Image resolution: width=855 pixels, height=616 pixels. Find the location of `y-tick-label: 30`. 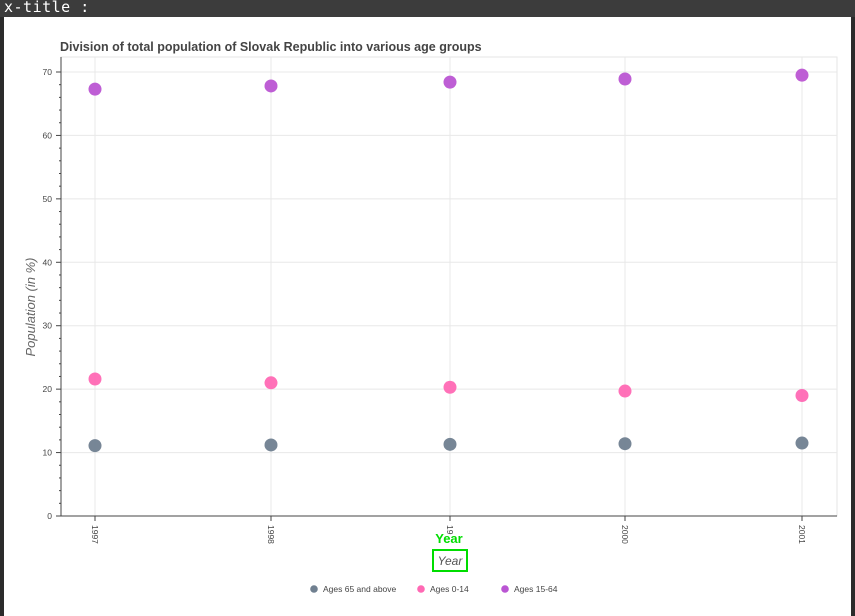

y-tick-label: 30 is located at coordinates (48, 326).